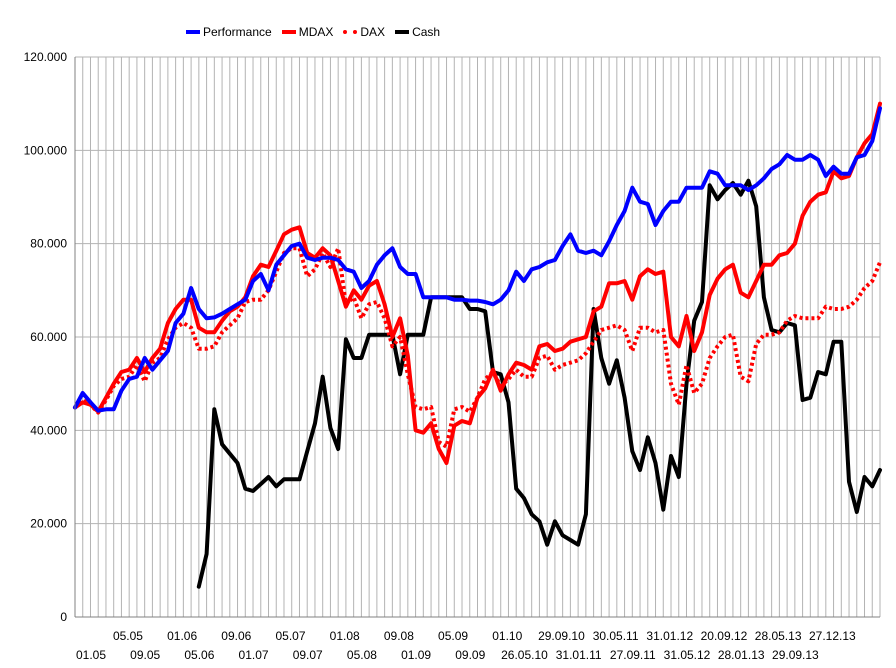  What do you see at coordinates (778, 636) in the screenshot?
I see `x-tick-label: 28.05.13` at bounding box center [778, 636].